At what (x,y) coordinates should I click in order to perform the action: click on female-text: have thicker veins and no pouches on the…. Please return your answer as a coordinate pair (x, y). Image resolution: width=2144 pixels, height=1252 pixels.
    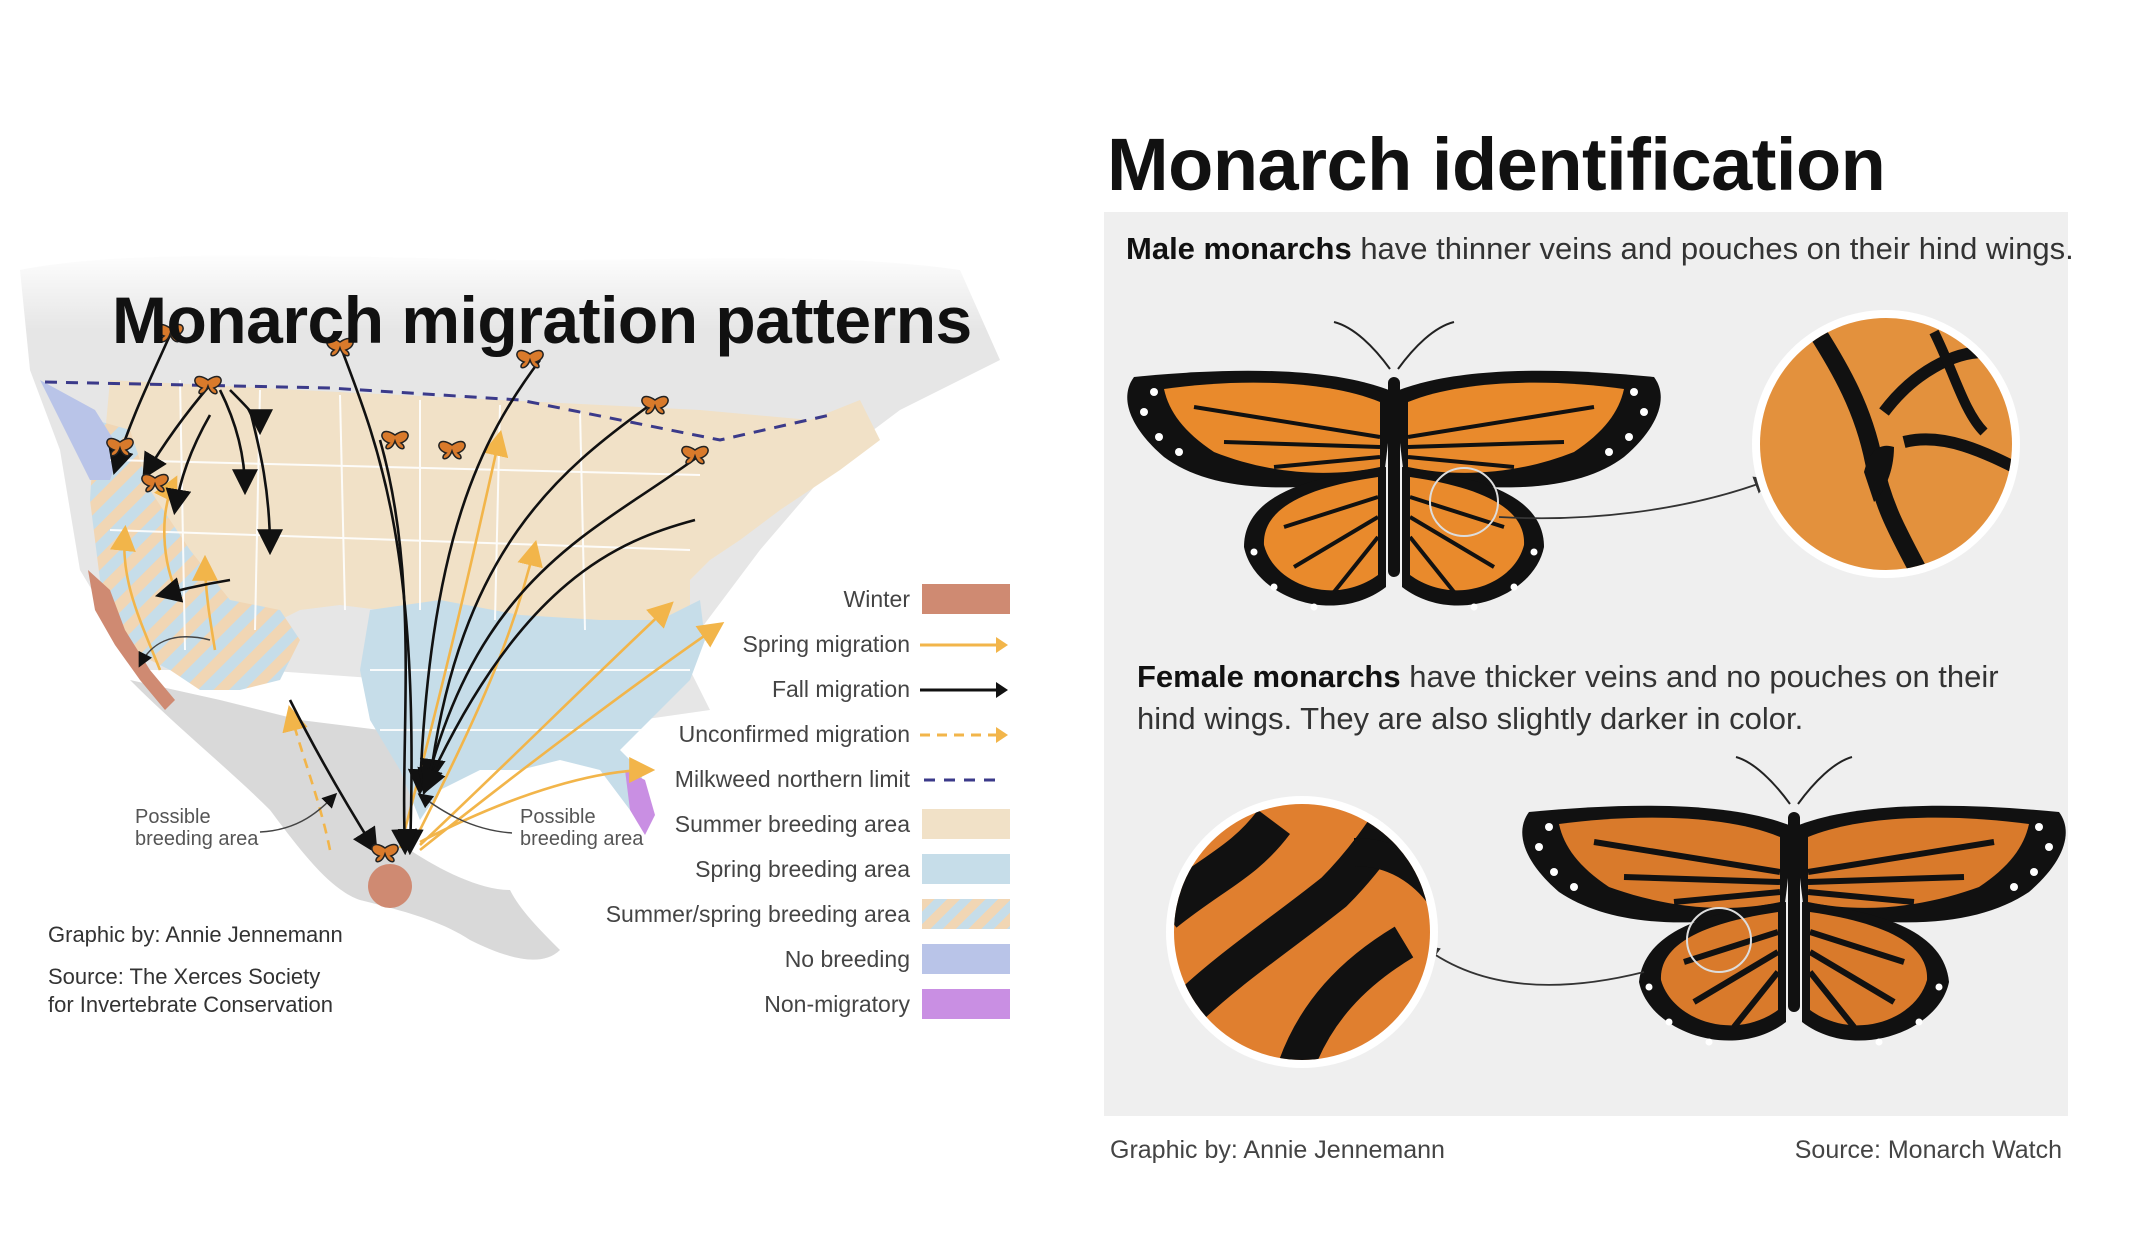
    Looking at the image, I should click on (1568, 697).